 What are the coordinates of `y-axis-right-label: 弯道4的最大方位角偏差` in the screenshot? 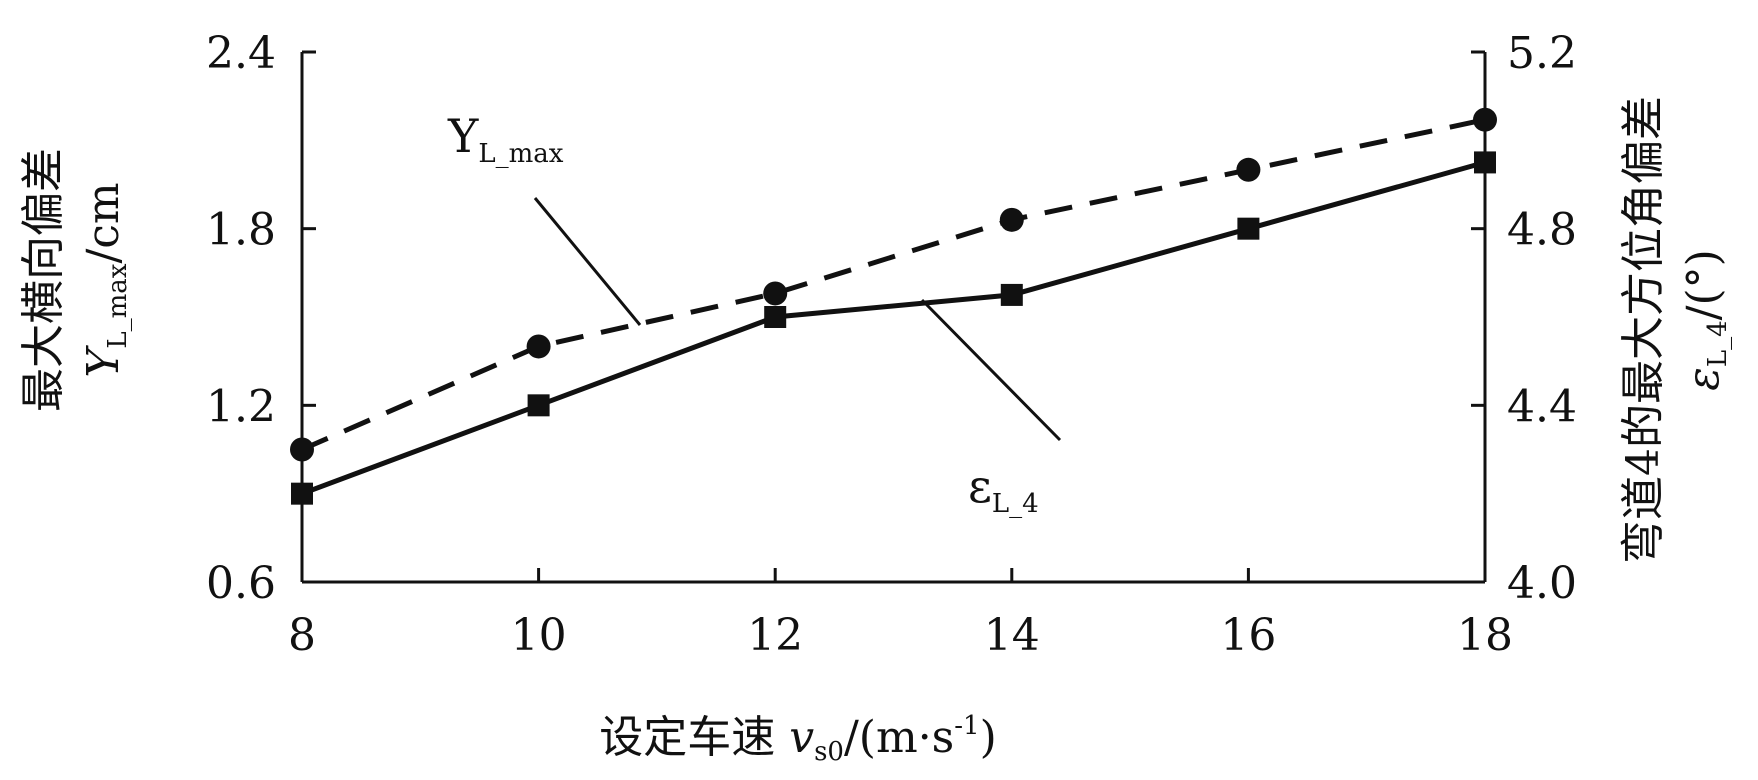 It's located at (1643, 330).